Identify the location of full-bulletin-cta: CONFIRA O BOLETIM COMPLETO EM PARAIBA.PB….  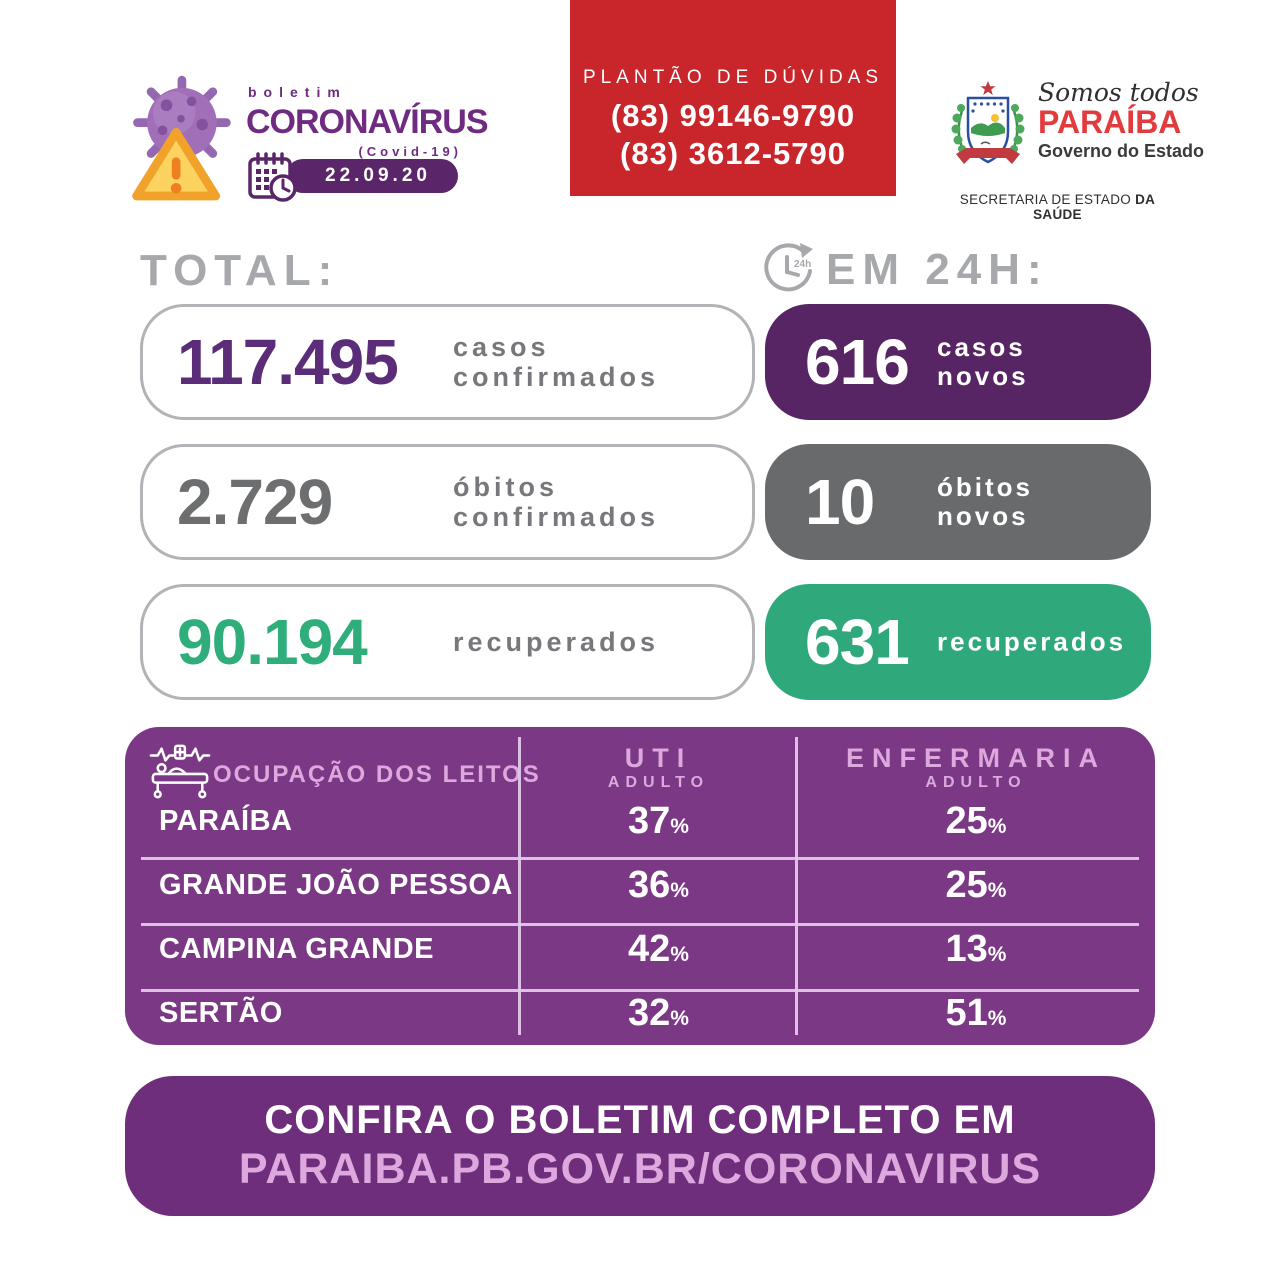
(640, 1146).